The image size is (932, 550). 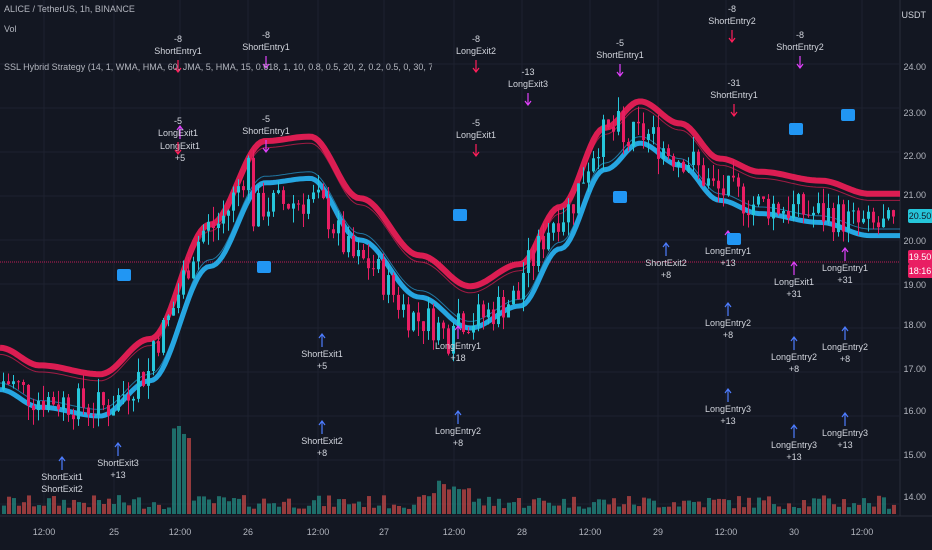 What do you see at coordinates (800, 35) in the screenshot?
I see `signal-label: -8` at bounding box center [800, 35].